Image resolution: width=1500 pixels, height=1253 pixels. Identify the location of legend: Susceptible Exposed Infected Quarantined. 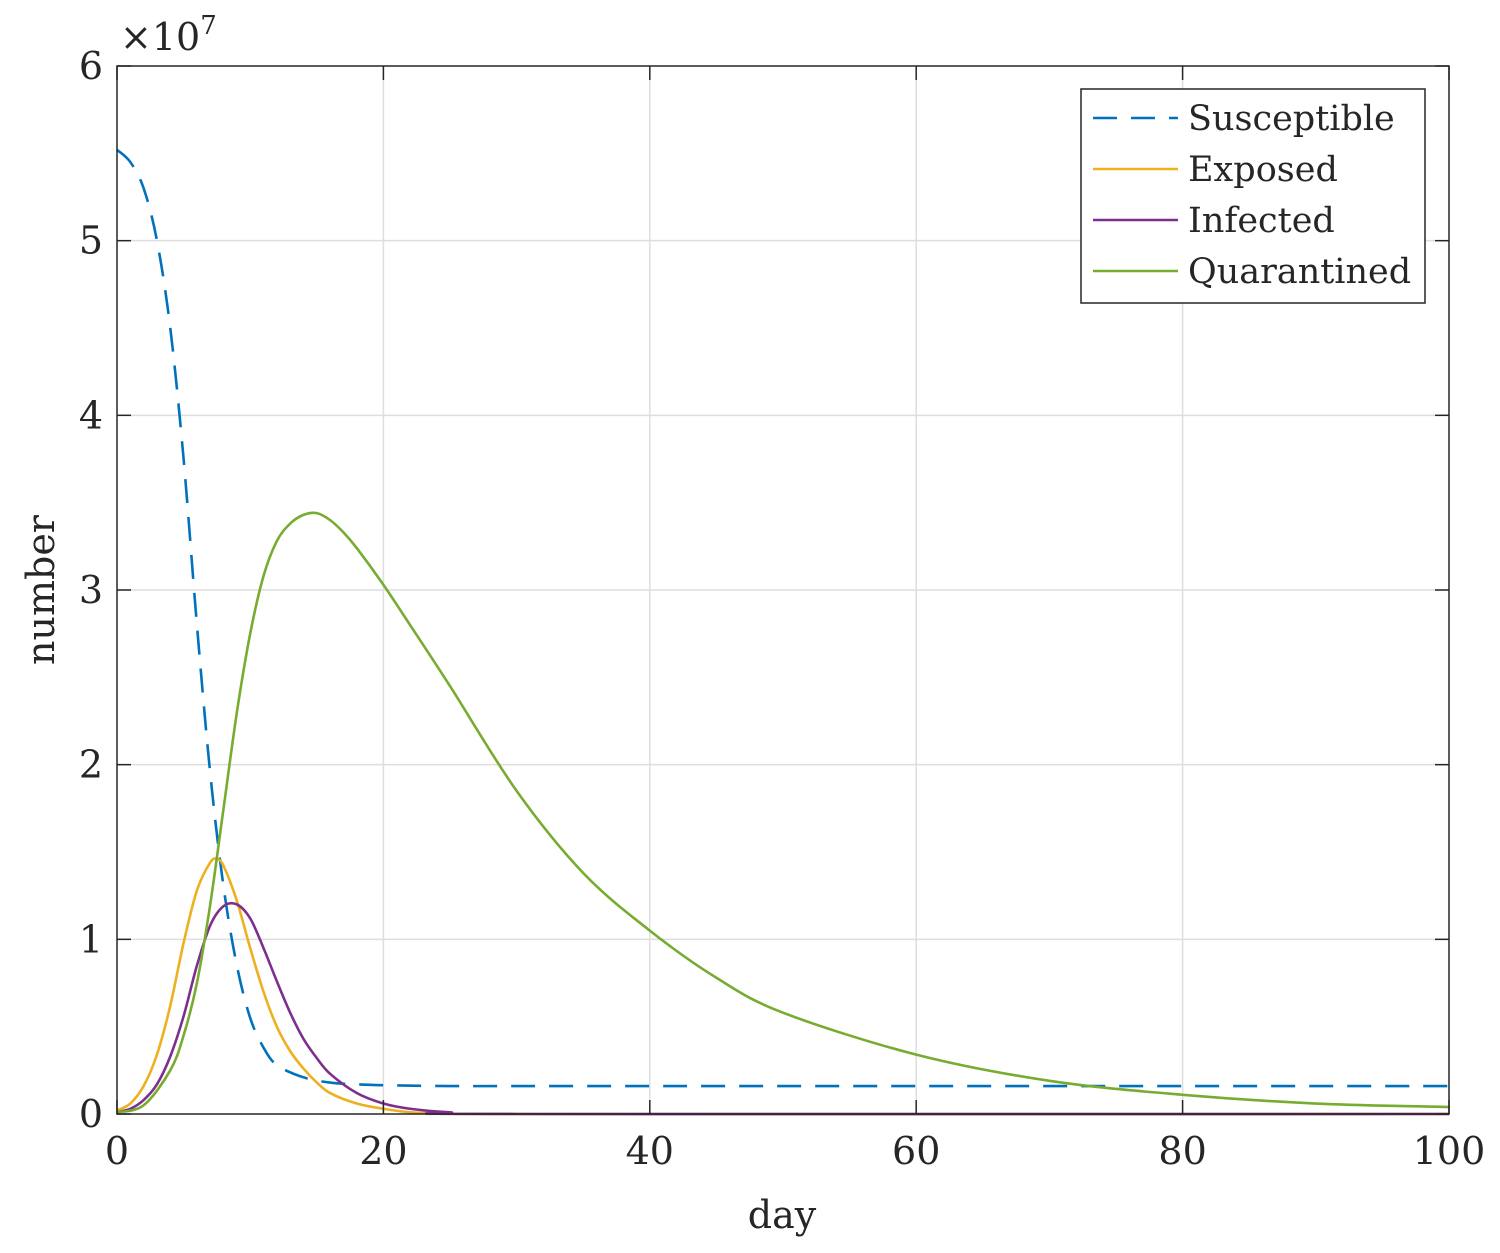
(1253, 196).